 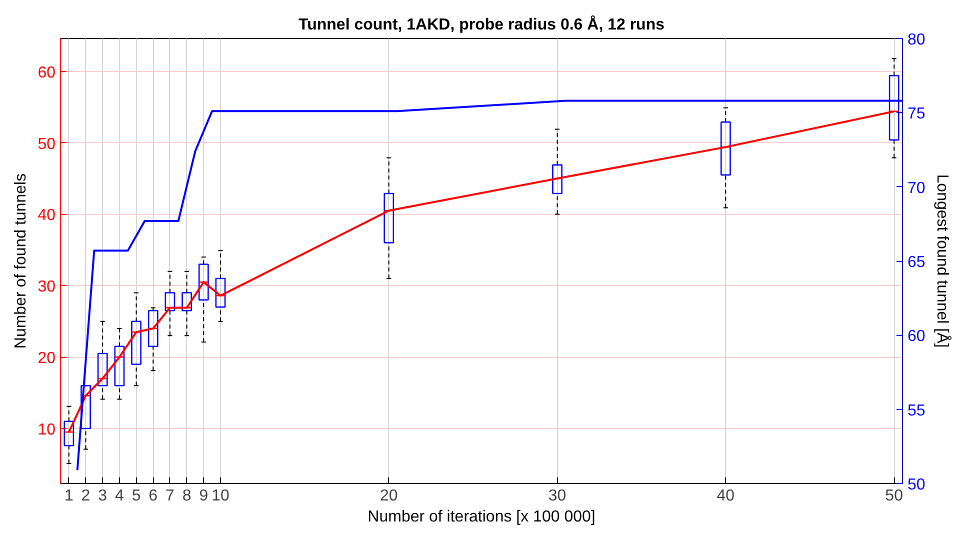 I want to click on y2-axis-title: Longest found tunnel [Å], so click(x=942, y=261).